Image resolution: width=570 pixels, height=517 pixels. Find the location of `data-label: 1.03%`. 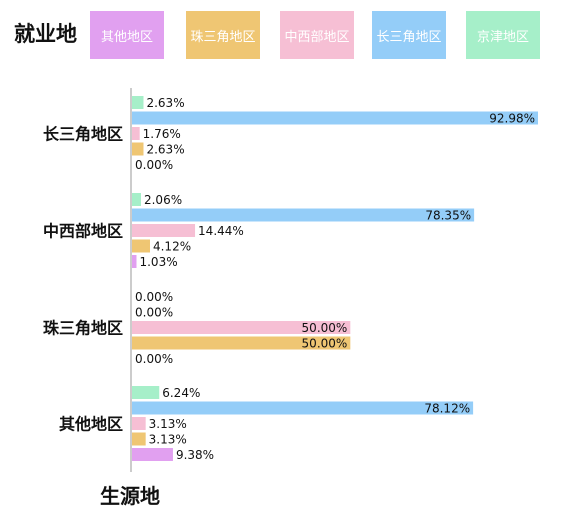

data-label: 1.03% is located at coordinates (158, 262).